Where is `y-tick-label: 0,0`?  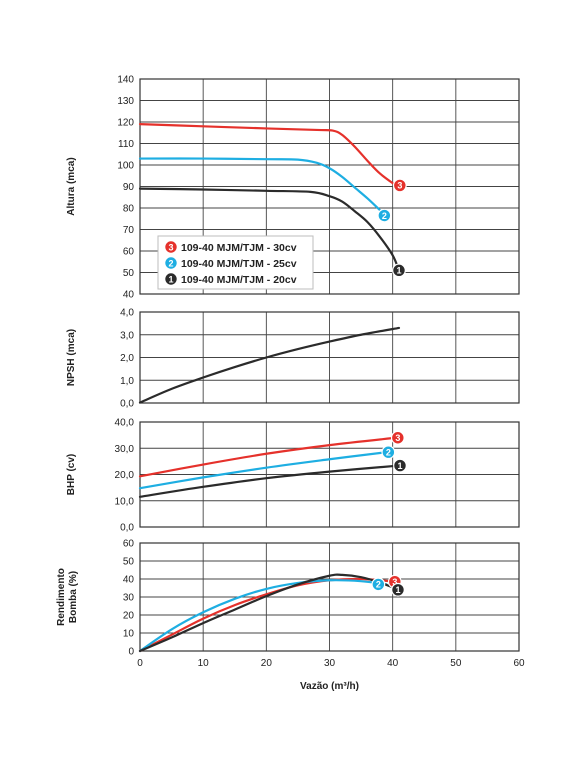 y-tick-label: 0,0 is located at coordinates (127, 528).